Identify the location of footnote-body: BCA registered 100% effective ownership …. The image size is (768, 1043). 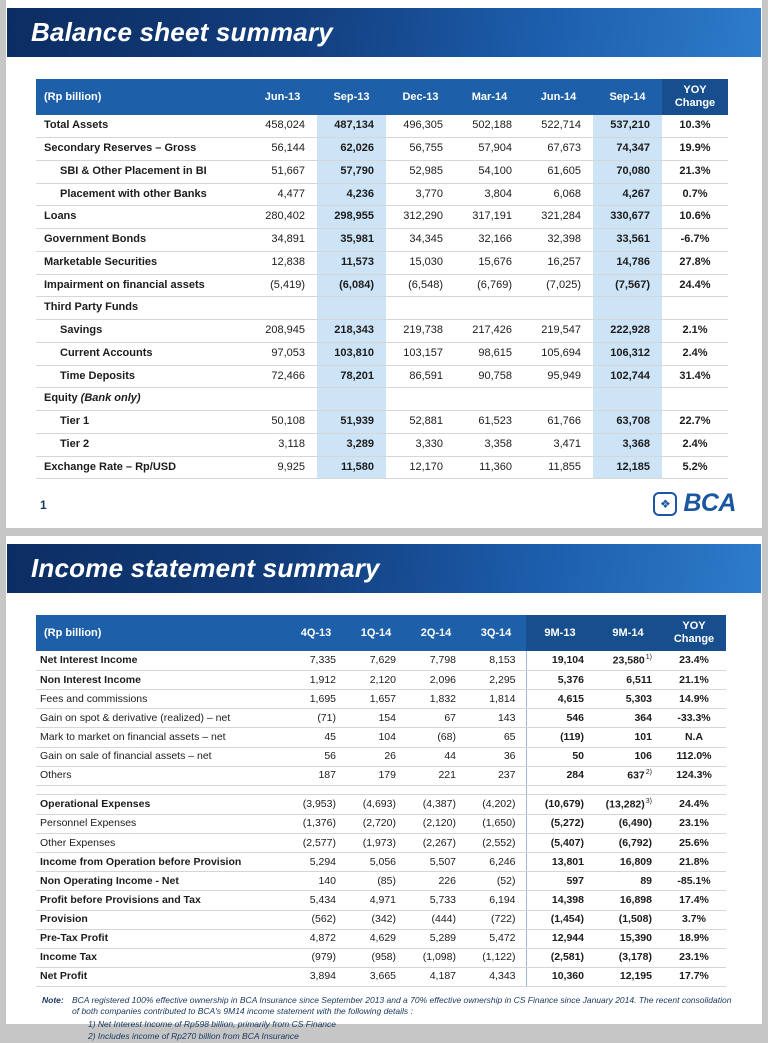
(402, 1006).